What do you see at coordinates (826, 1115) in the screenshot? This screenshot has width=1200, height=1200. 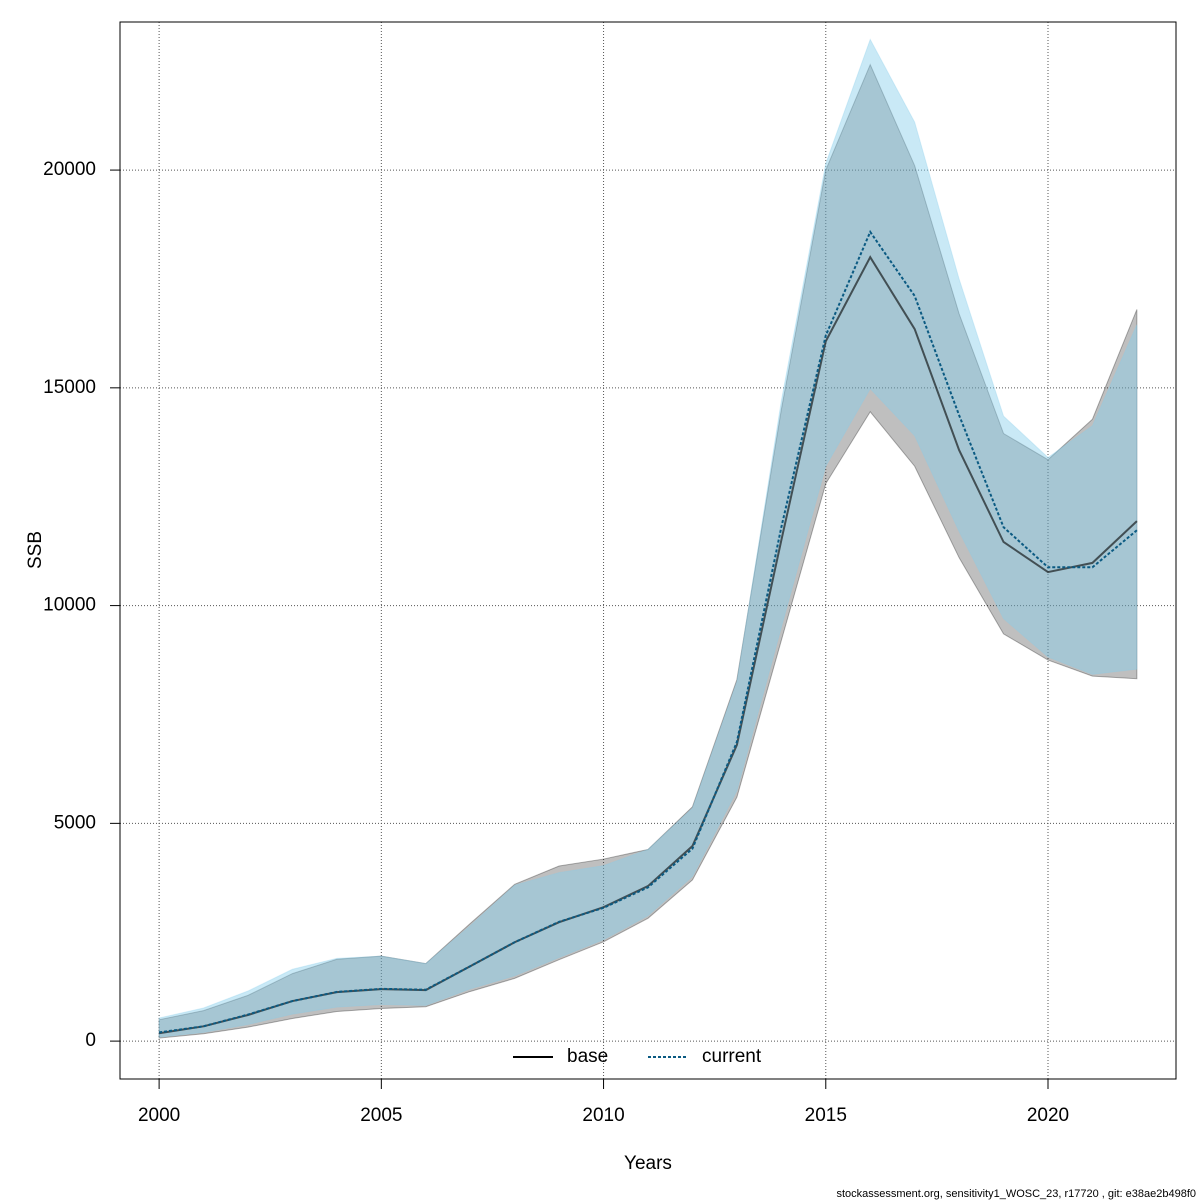 I see `x-tick-label: 2015` at bounding box center [826, 1115].